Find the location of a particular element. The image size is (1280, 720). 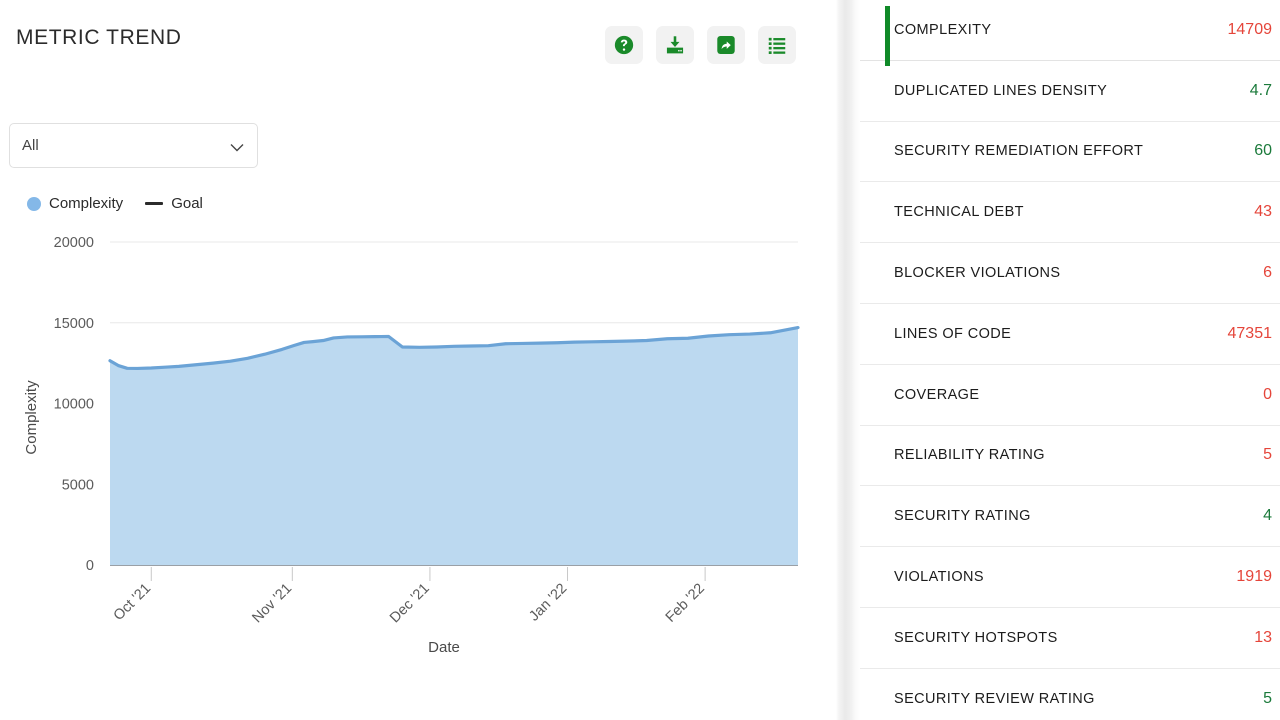

chart-legend: Complexity Goal is located at coordinates (115, 203).